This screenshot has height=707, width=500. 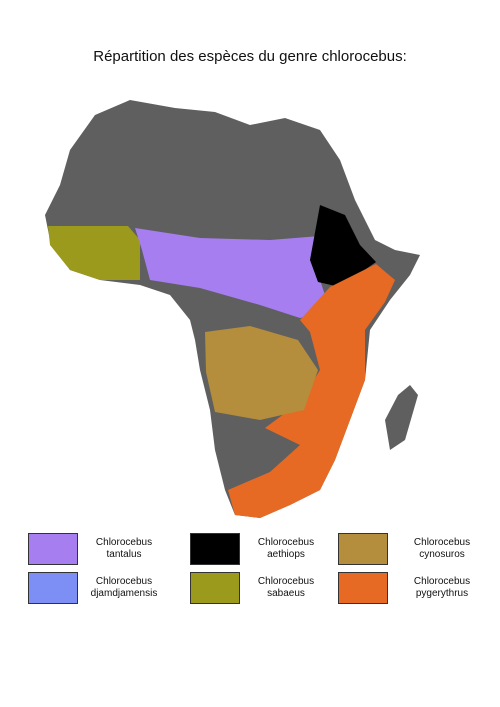 I want to click on legend-label: Chlorocebus aethiops, so click(x=286, y=548).